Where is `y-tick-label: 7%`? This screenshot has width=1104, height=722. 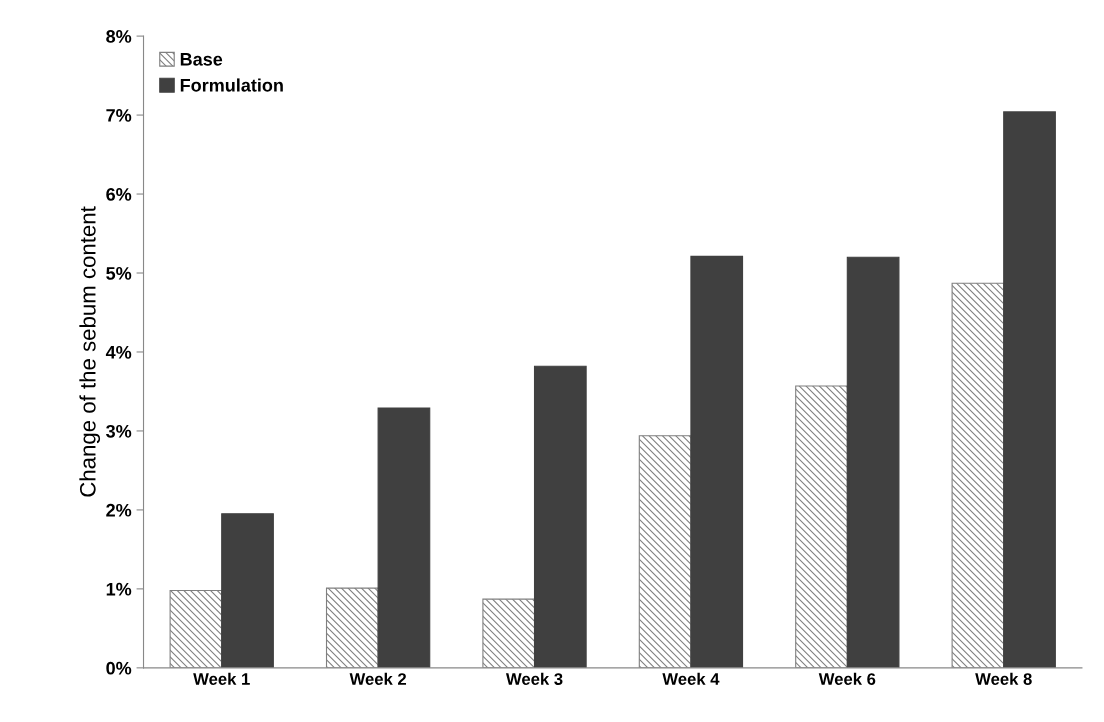
y-tick-label: 7% is located at coordinates (119, 115).